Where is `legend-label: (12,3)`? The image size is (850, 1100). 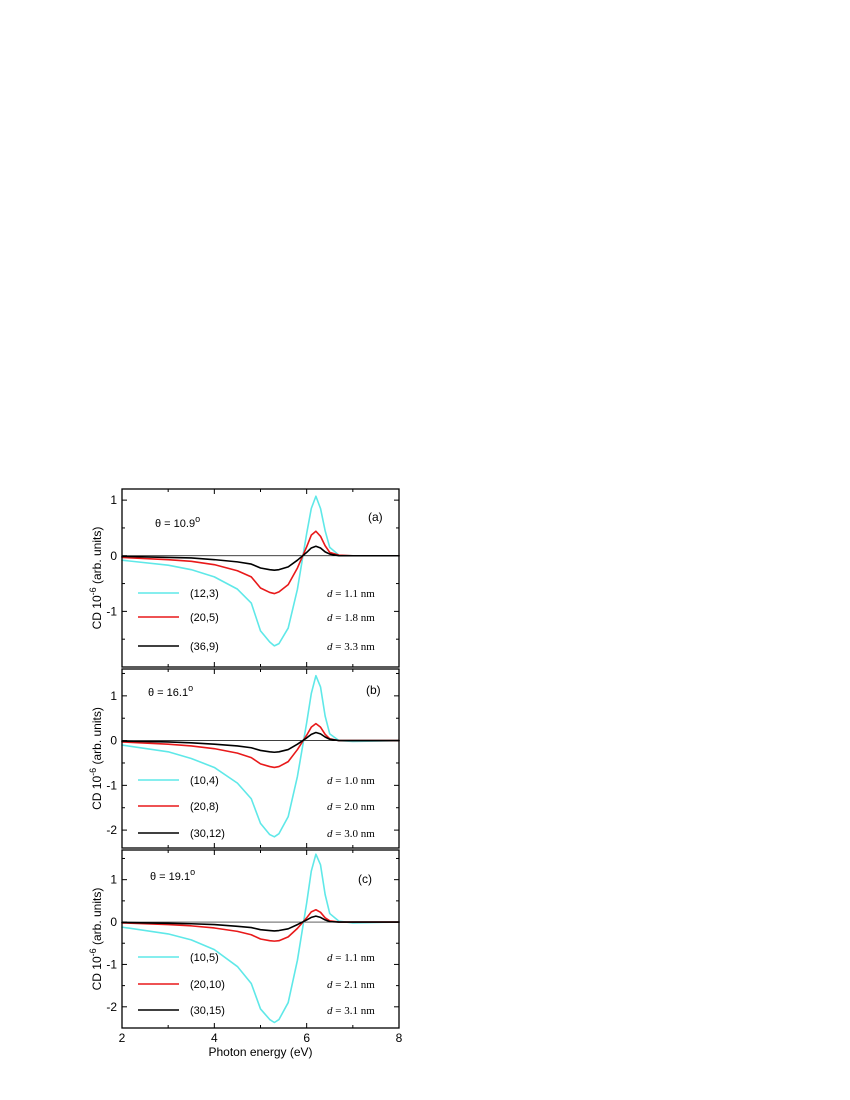 legend-label: (12,3) is located at coordinates (204, 594).